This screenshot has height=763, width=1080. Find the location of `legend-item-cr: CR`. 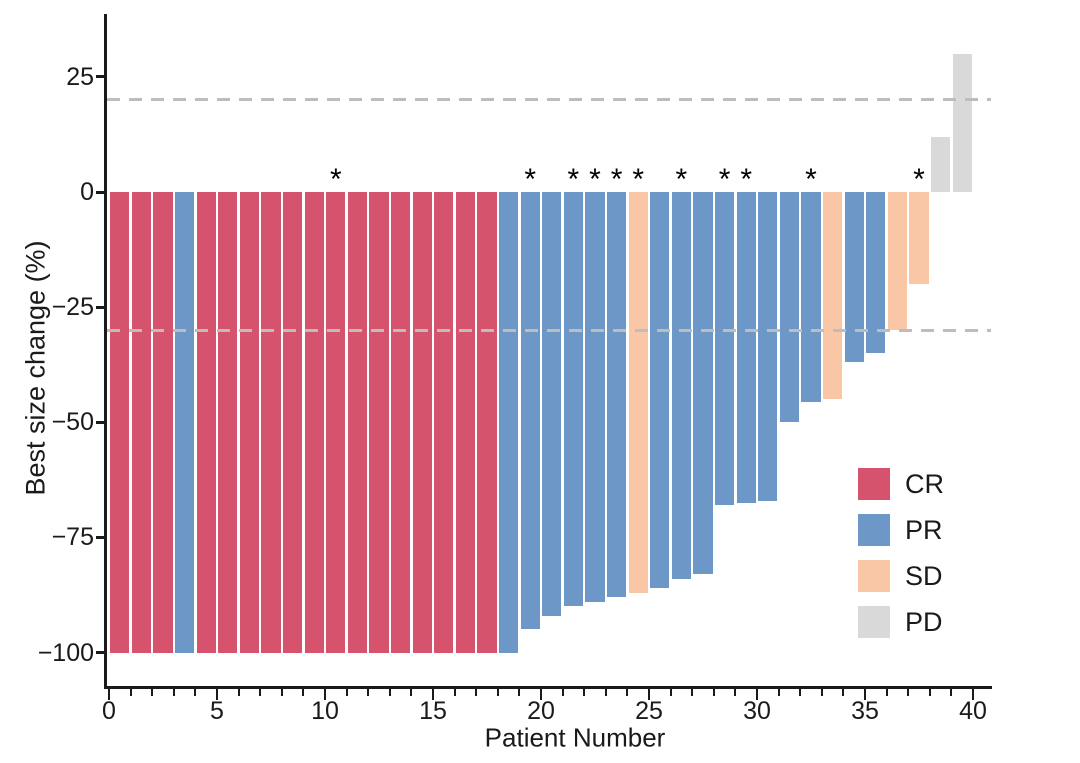

legend-item-cr: CR is located at coordinates (901, 484).